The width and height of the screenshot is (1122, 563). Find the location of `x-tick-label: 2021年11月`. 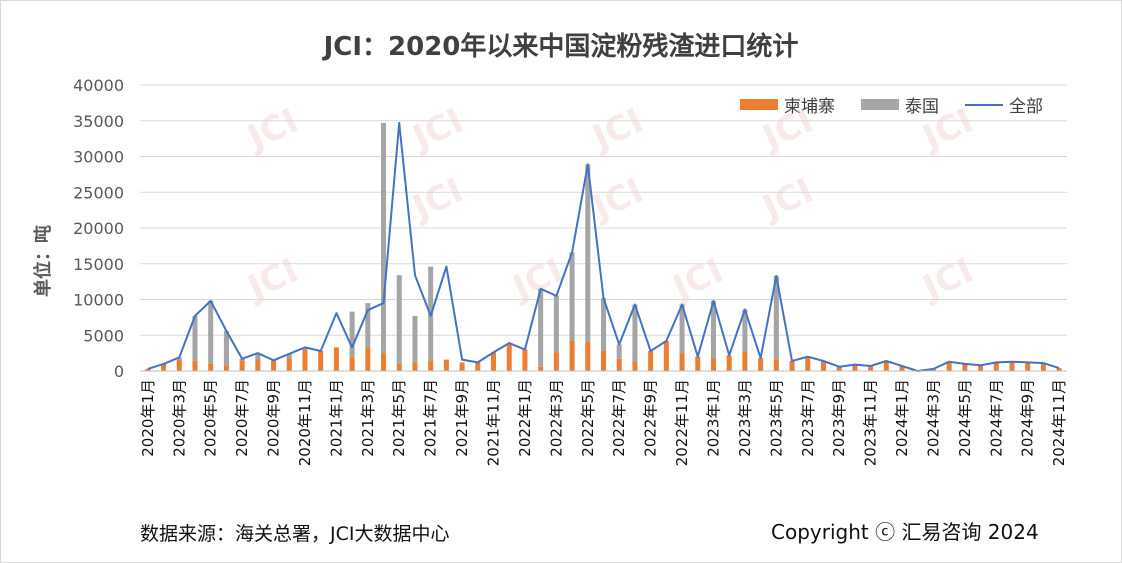

x-tick-label: 2021年11月 is located at coordinates (494, 422).